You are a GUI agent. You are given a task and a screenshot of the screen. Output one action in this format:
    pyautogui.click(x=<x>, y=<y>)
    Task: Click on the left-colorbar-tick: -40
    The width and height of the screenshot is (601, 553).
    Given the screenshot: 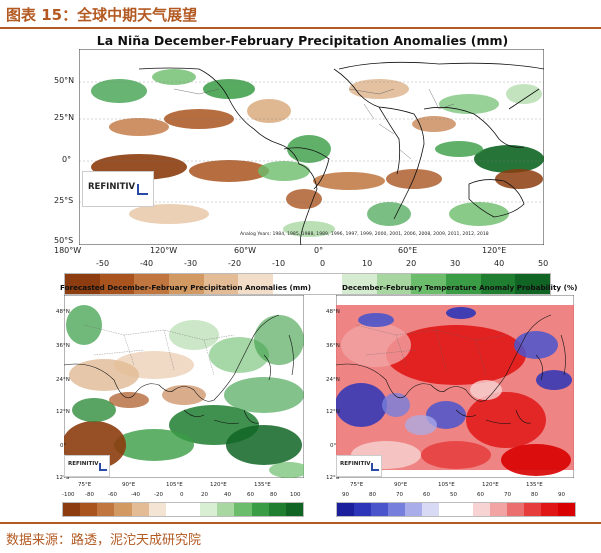 What is the action you would take?
    pyautogui.click(x=135, y=495)
    